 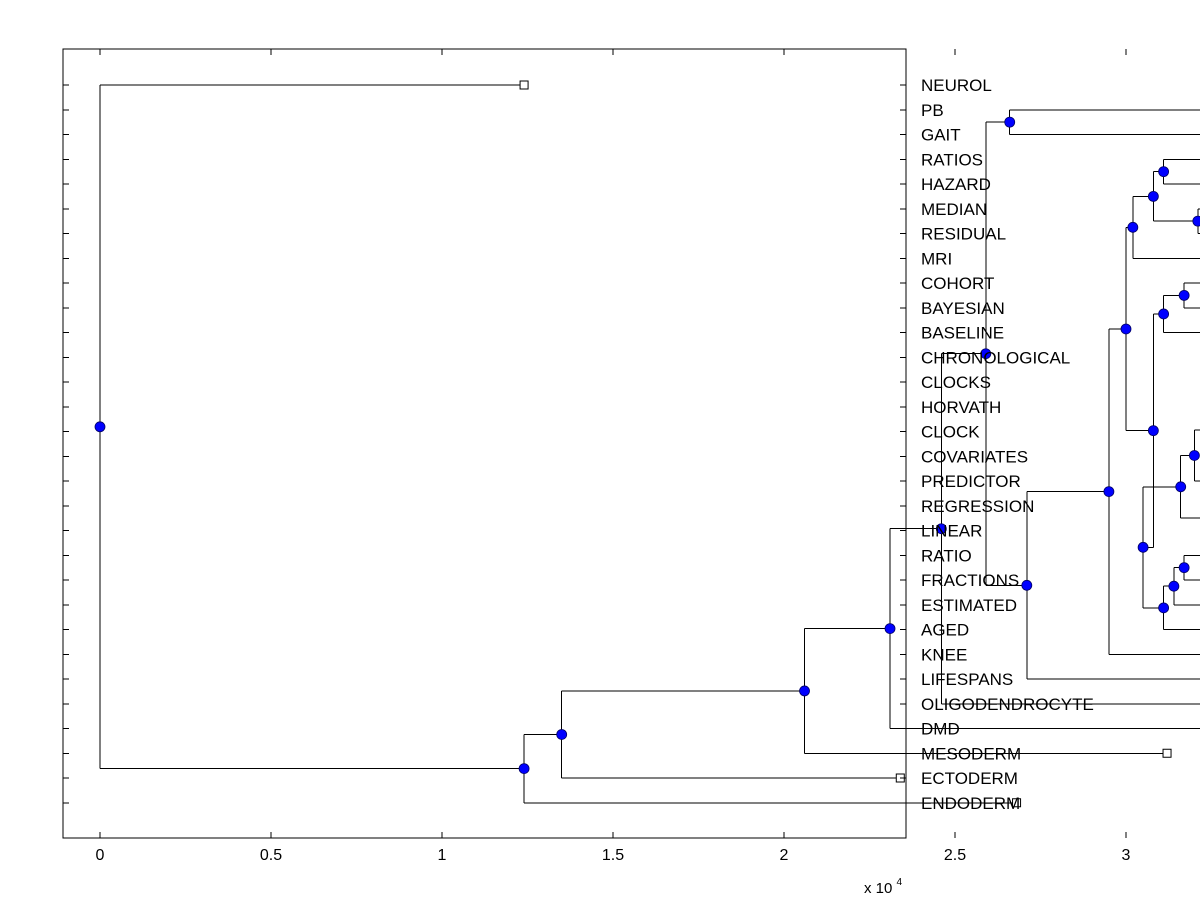 I want to click on leaf-label-residual: RESIDUAL, so click(x=963, y=234).